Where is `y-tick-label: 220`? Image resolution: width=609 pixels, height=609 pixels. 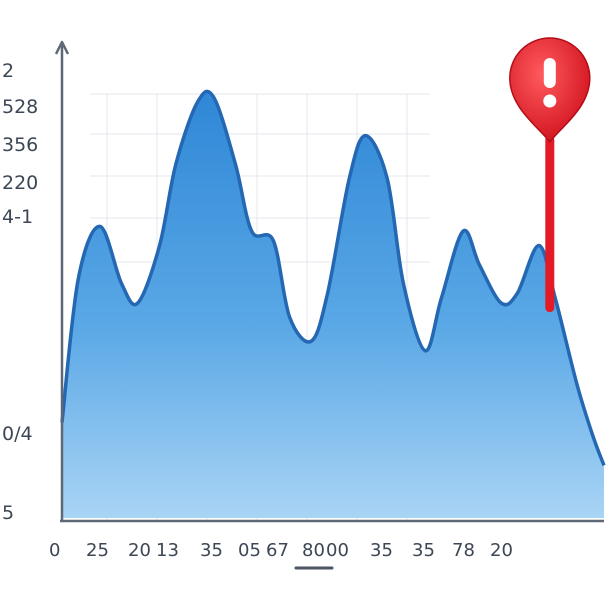 y-tick-label: 220 is located at coordinates (20, 183).